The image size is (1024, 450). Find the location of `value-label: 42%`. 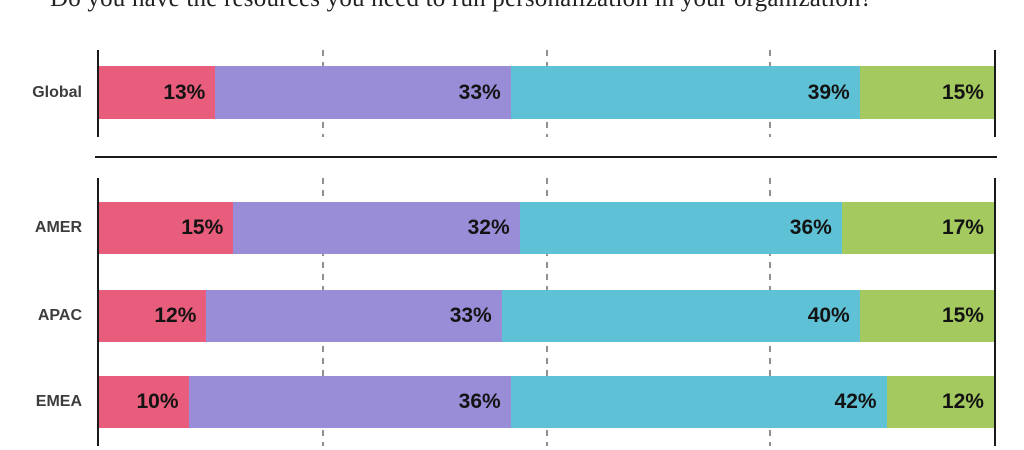

value-label: 42% is located at coordinates (855, 401).